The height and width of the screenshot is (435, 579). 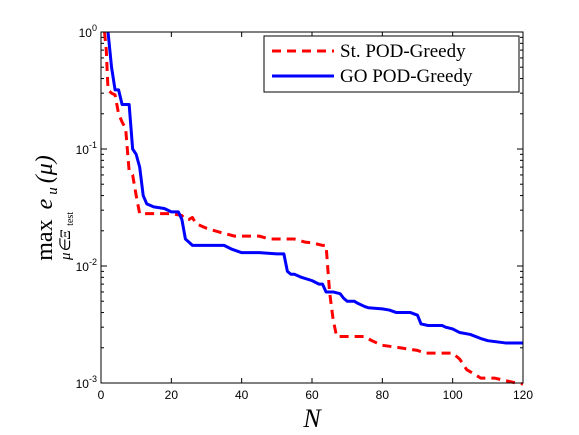 What do you see at coordinates (406, 76) in the screenshot?
I see `legend-label-go-pod-greedy: GO POD-Greedy` at bounding box center [406, 76].